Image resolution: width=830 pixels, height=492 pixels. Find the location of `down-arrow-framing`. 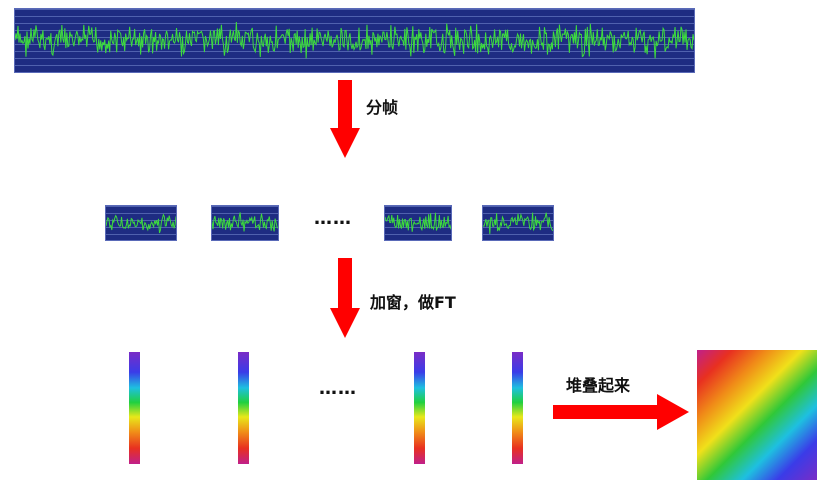

down-arrow-framing is located at coordinates (345, 119).